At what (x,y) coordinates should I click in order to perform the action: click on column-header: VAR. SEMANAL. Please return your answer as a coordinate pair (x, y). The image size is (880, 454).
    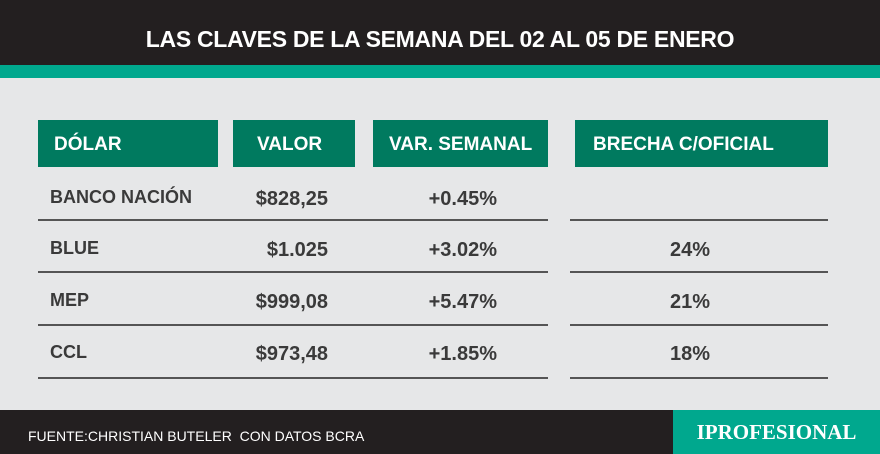
    Looking at the image, I should click on (460, 143).